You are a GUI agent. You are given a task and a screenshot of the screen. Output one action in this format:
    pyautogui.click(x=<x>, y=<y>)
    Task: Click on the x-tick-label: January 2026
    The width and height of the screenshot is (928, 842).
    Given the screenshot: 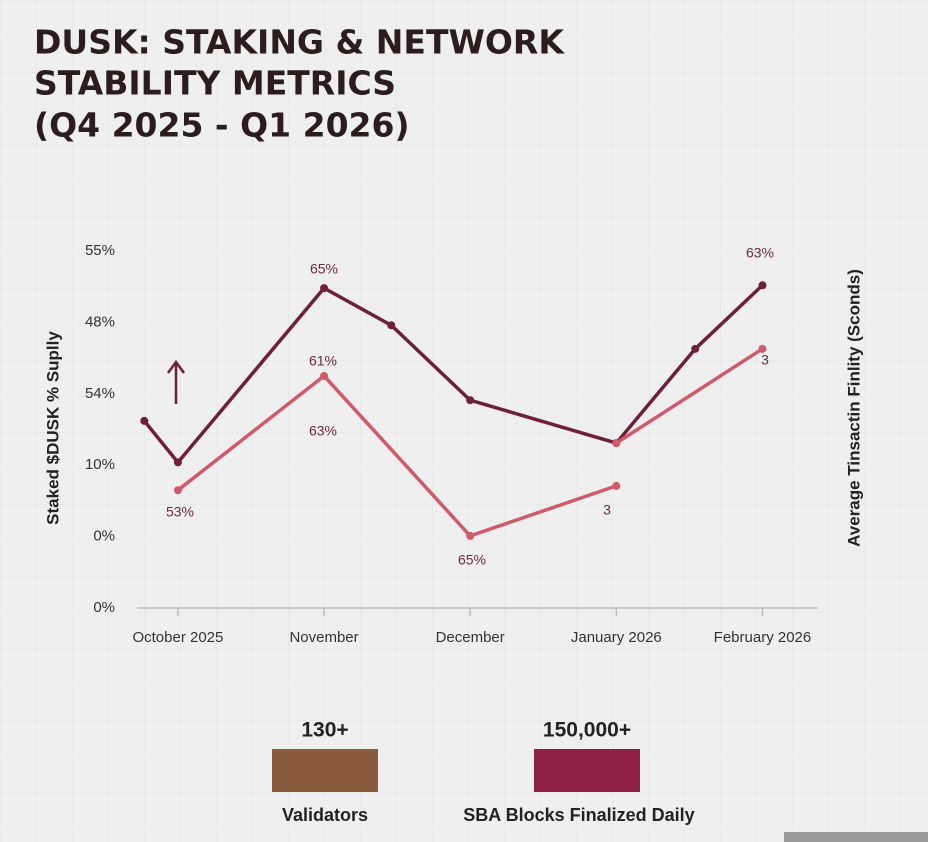 What is the action you would take?
    pyautogui.click(x=616, y=637)
    